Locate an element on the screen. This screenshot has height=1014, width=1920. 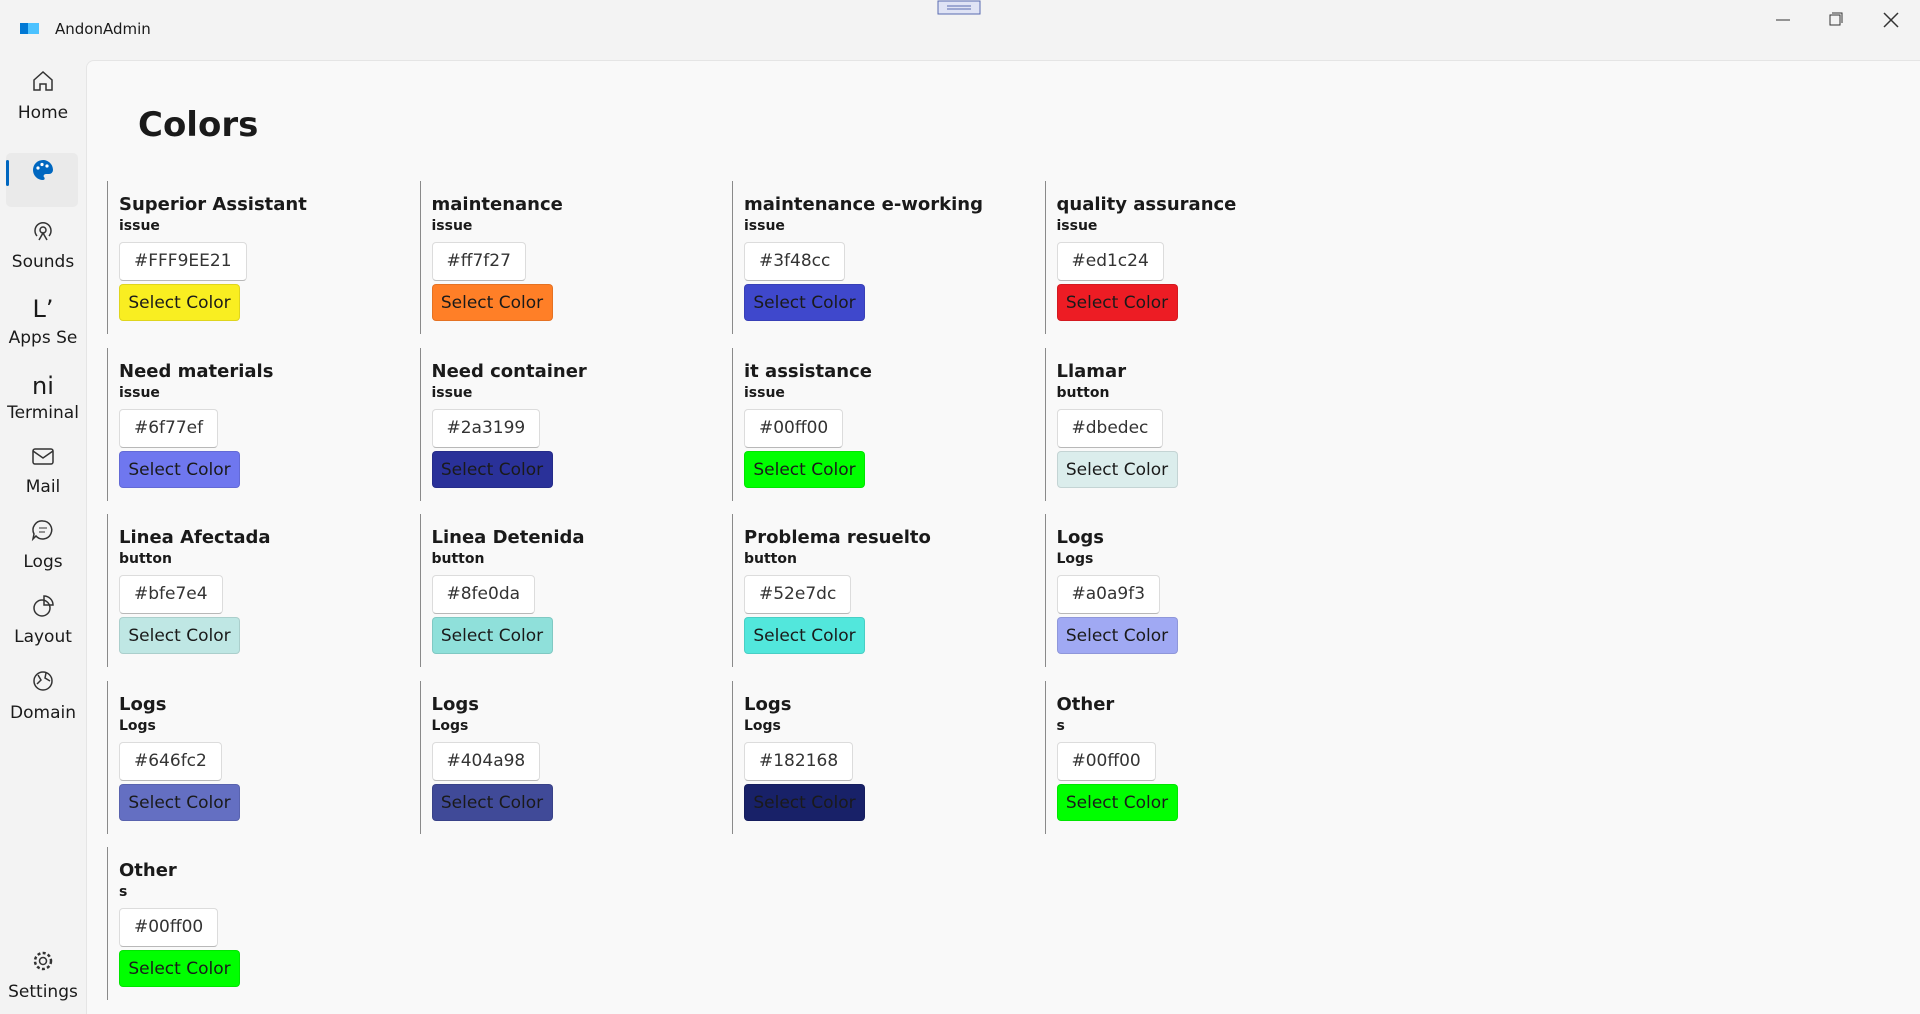
nav-label: Settings is located at coordinates (43, 992).